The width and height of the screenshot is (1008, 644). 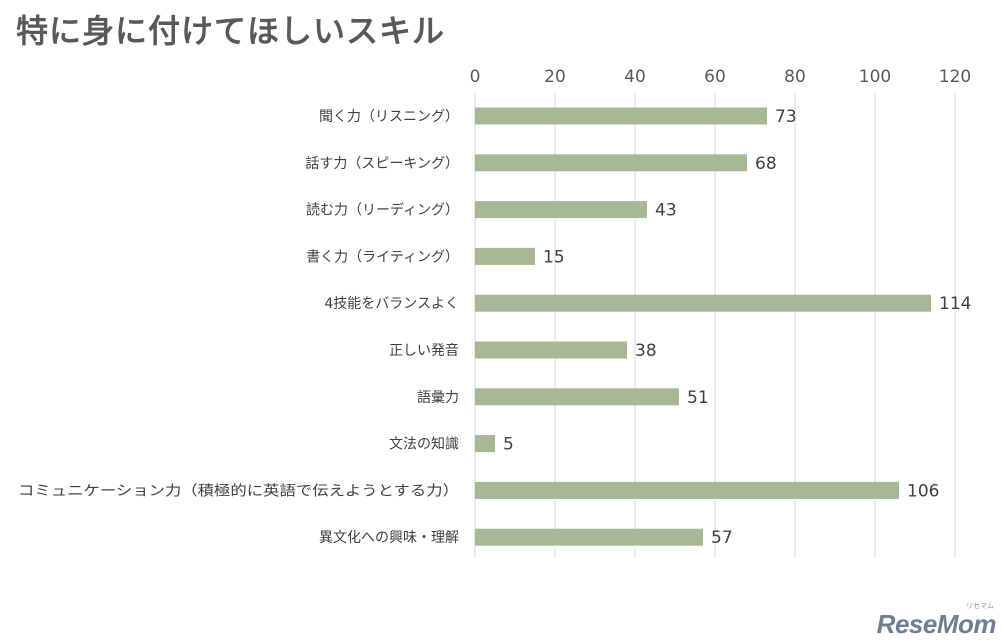 What do you see at coordinates (766, 164) in the screenshot?
I see `data-label: 68` at bounding box center [766, 164].